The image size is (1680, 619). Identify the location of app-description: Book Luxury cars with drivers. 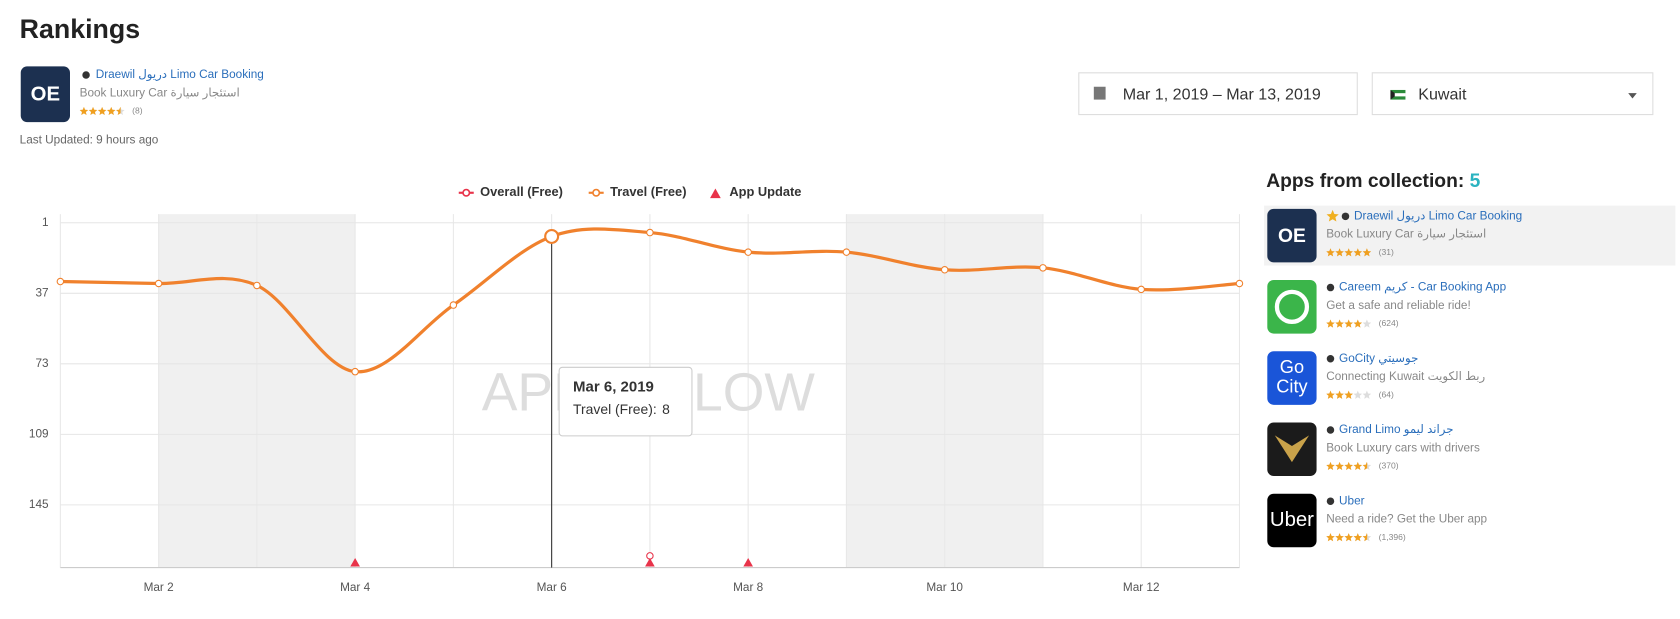
(1403, 447).